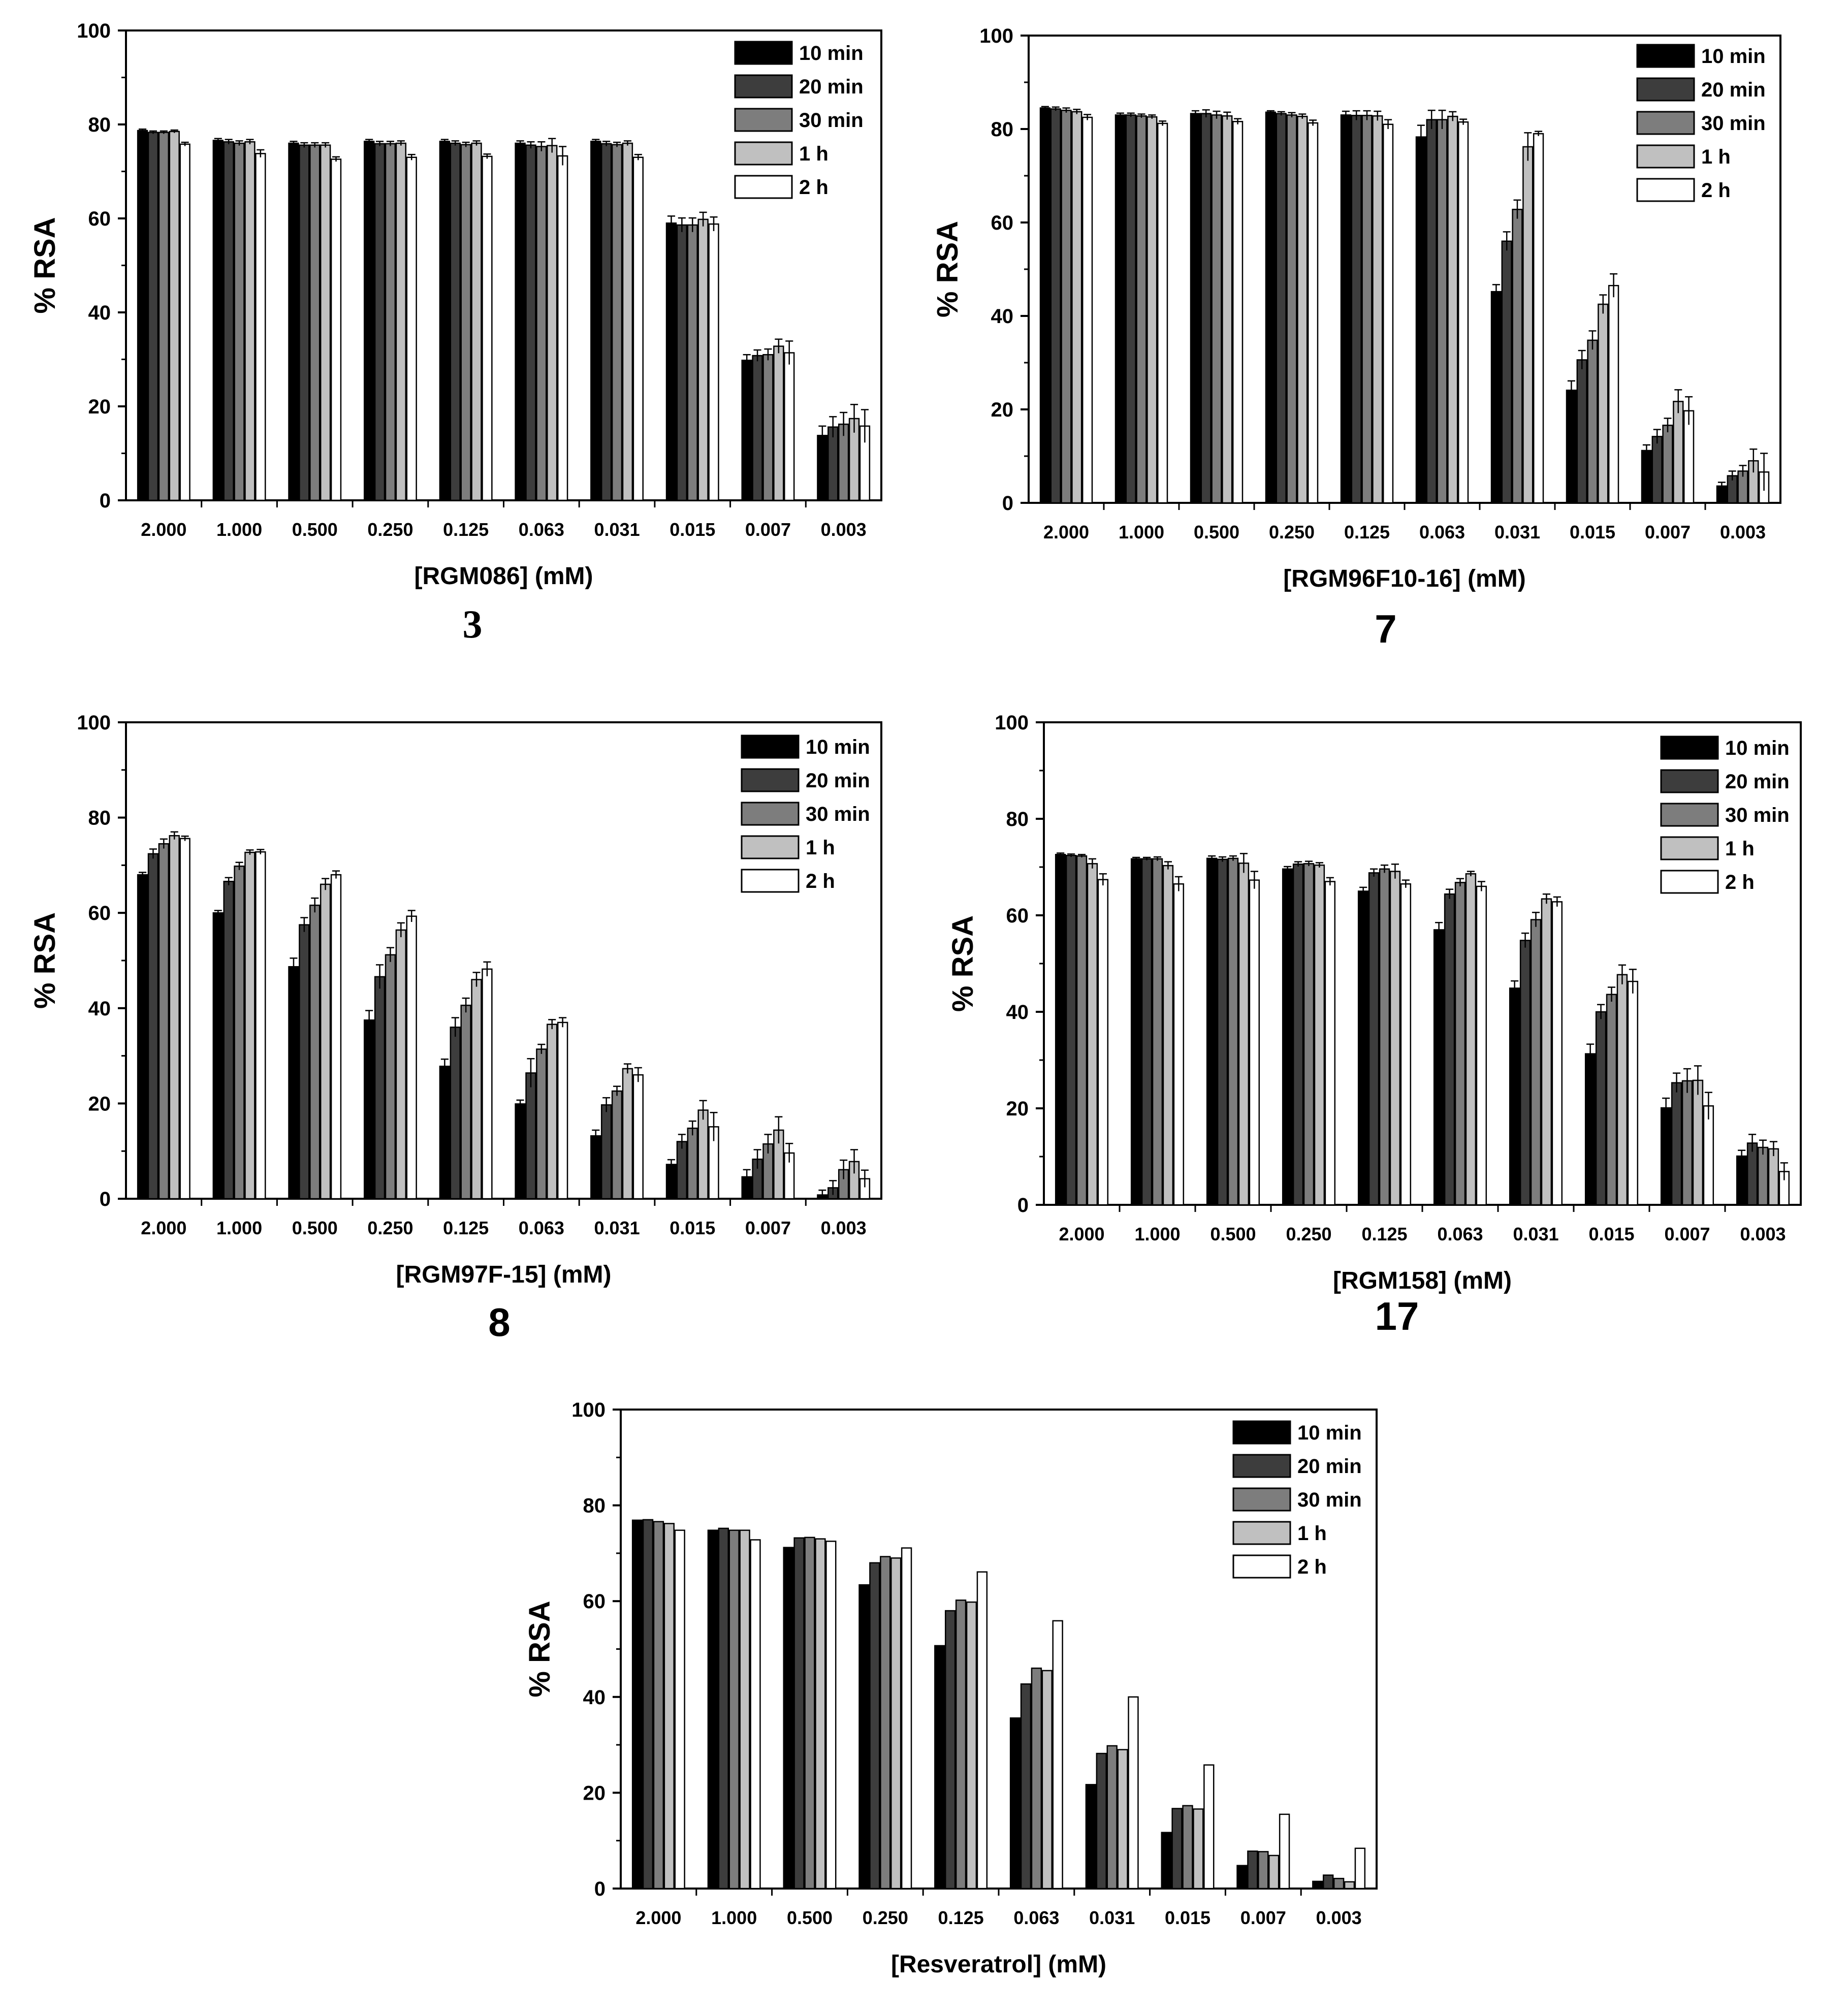  Describe the element at coordinates (1422, 1281) in the screenshot. I see `x-axis-label: [RGM158] (mM)` at that location.